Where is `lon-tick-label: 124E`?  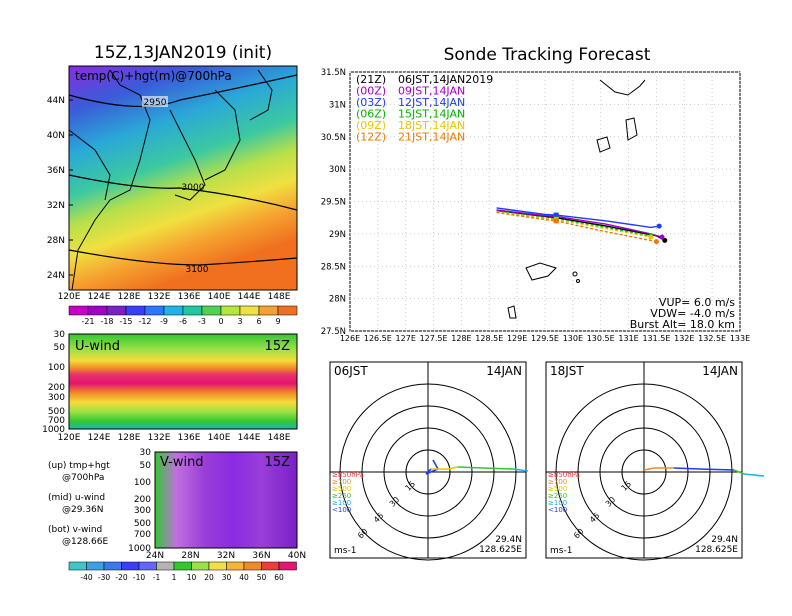 lon-tick-label: 124E is located at coordinates (99, 297).